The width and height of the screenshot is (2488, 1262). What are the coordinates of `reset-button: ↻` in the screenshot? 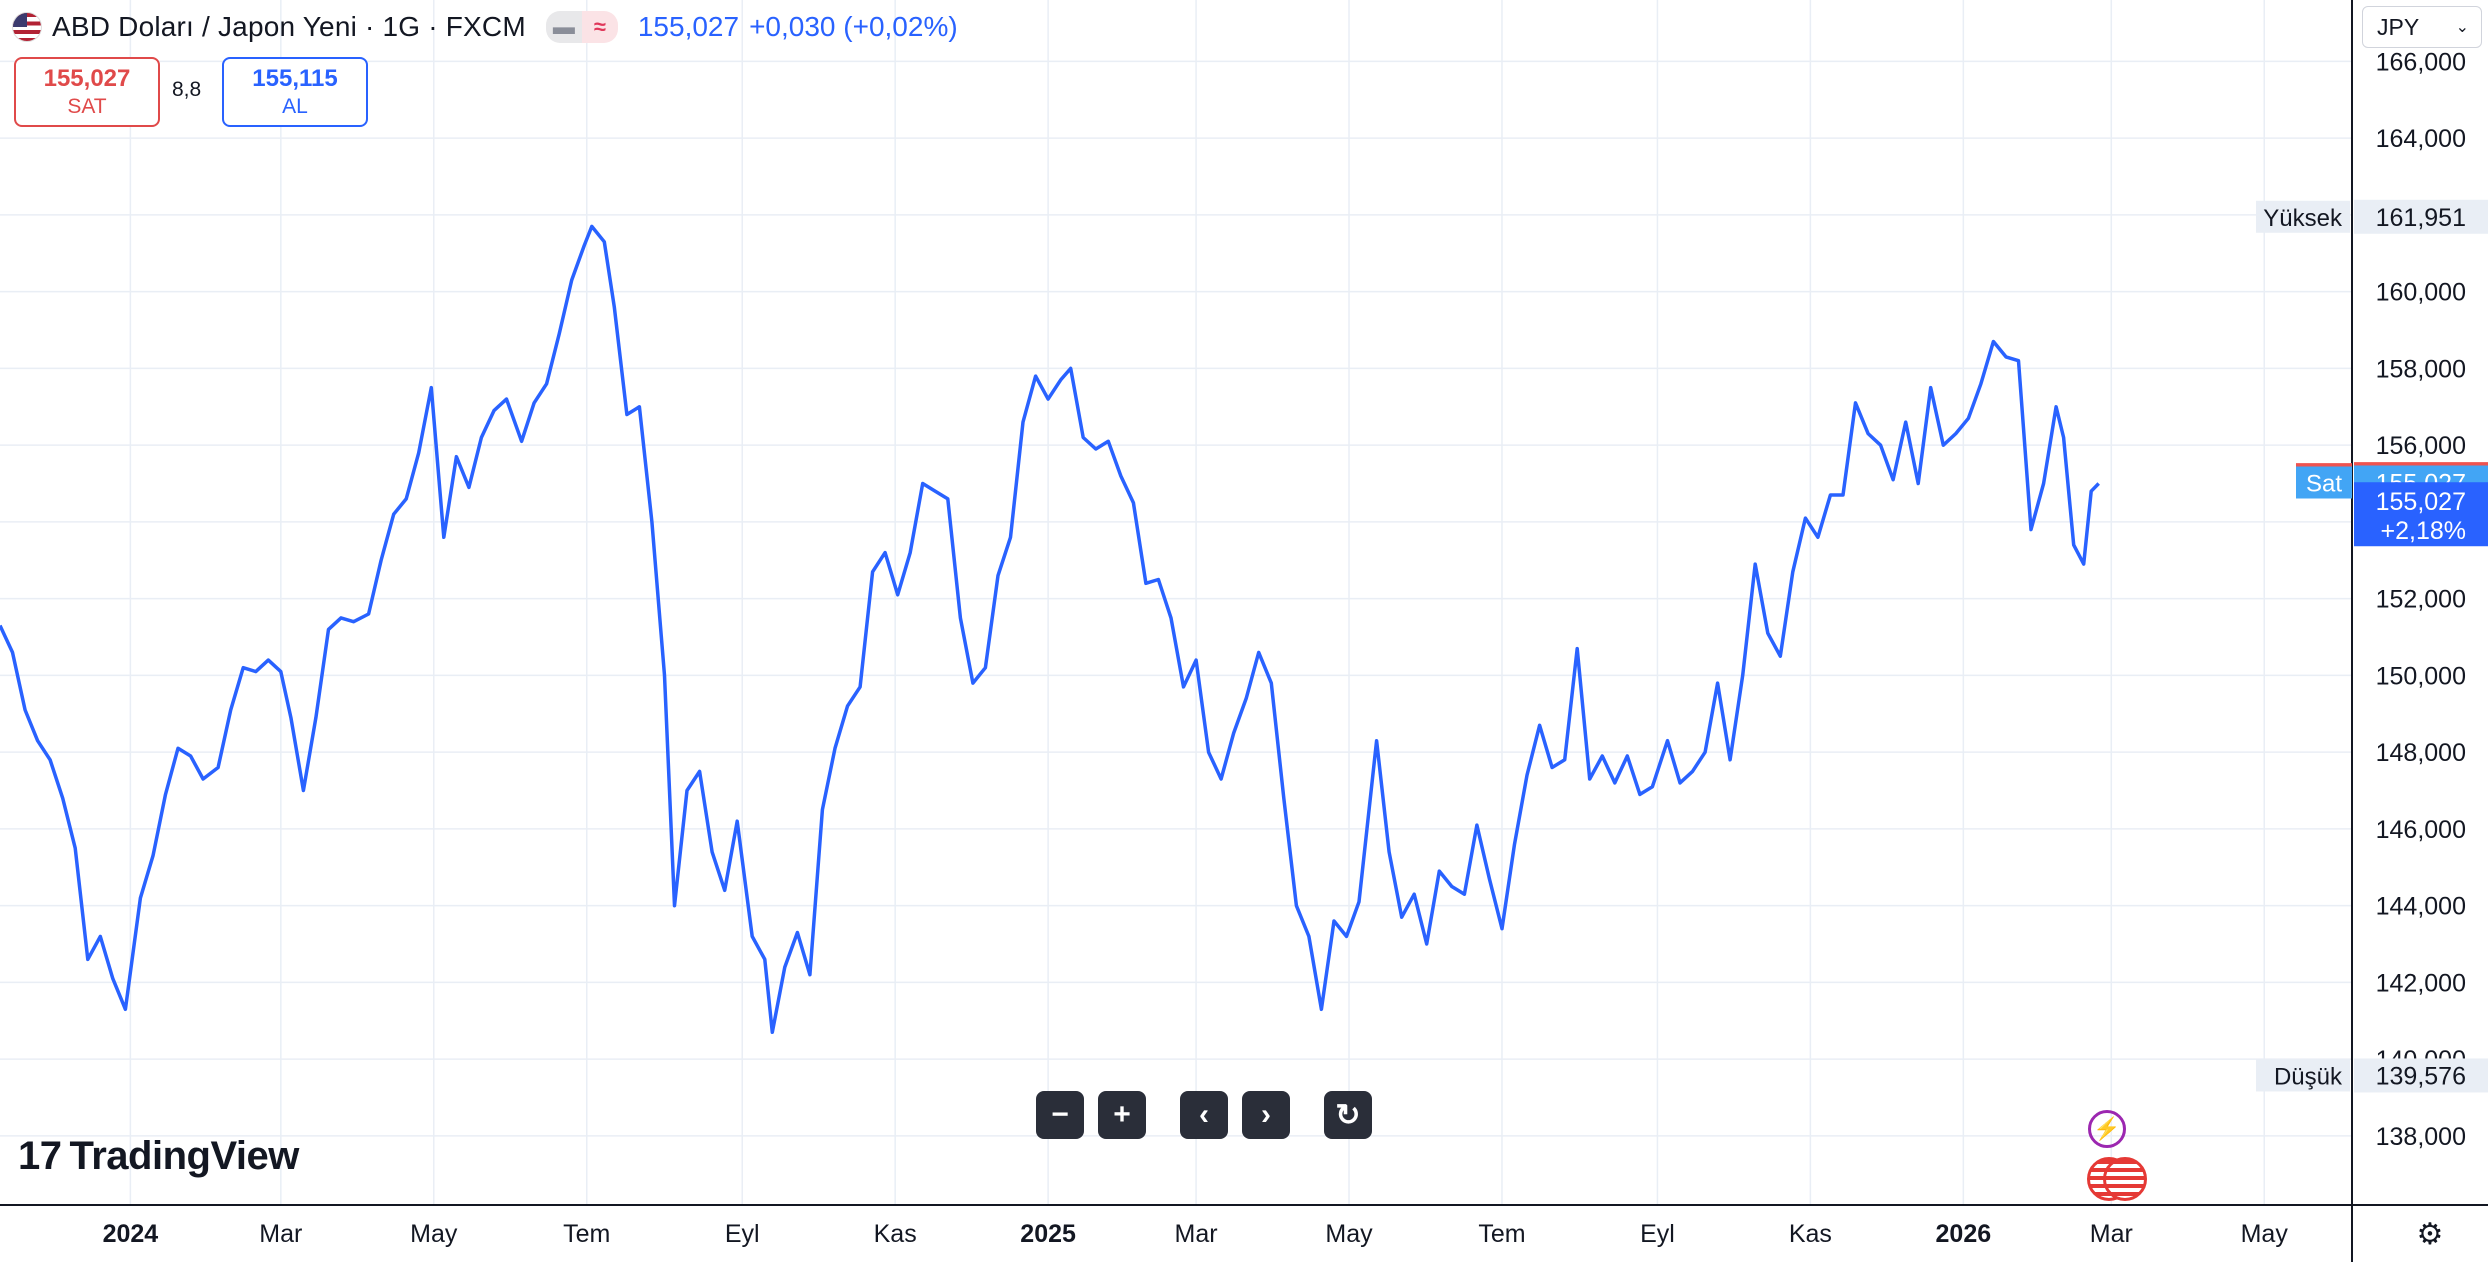 It's located at (1348, 1115).